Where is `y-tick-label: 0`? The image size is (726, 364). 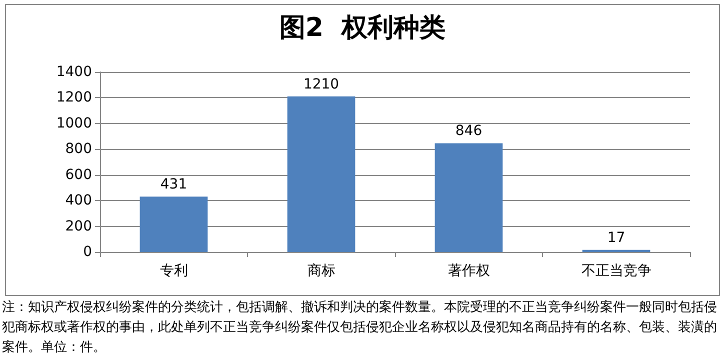 y-tick-label: 0 is located at coordinates (87, 252).